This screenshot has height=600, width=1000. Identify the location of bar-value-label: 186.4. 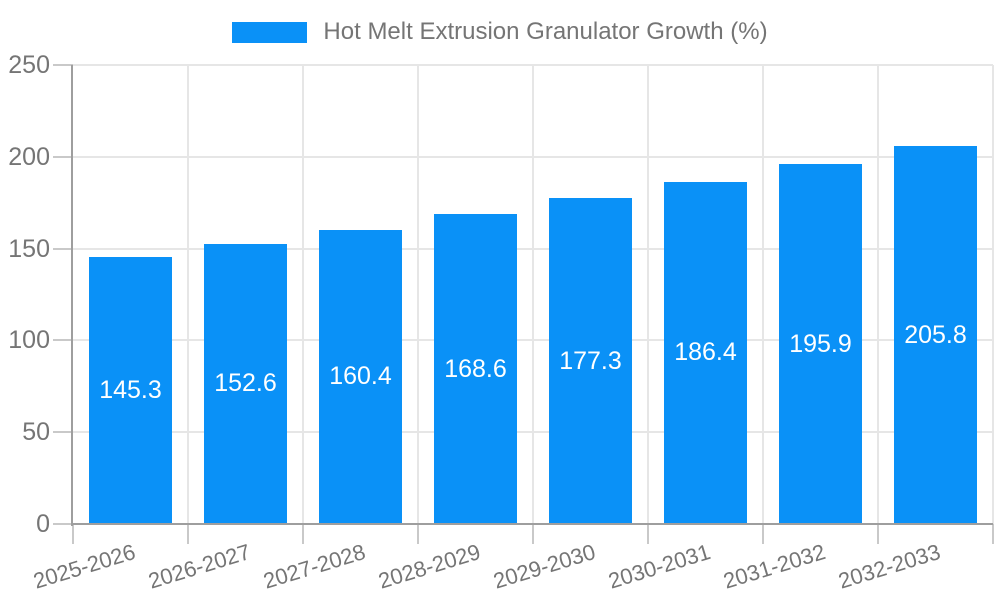
(705, 352).